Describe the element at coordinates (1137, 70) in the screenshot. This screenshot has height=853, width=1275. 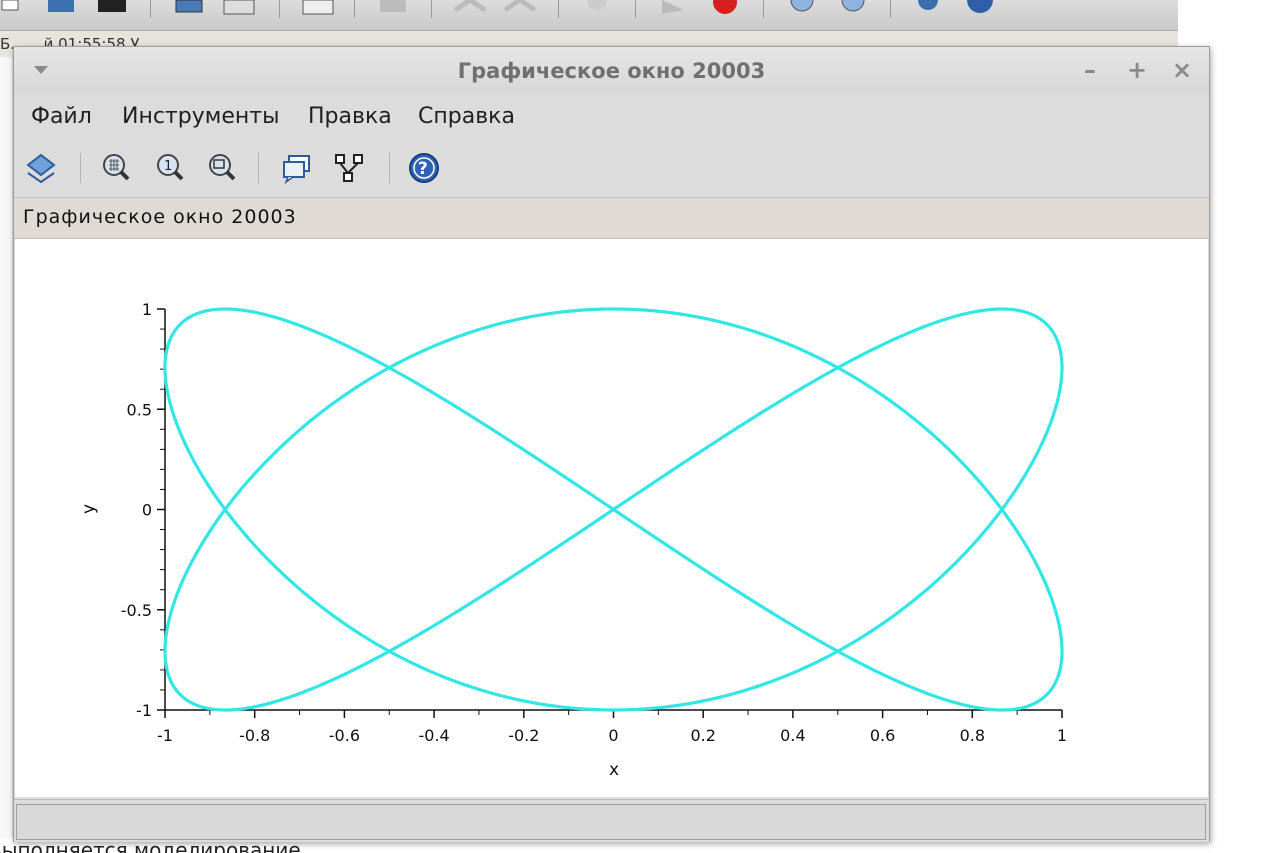
I see `maximize-button: +` at that location.